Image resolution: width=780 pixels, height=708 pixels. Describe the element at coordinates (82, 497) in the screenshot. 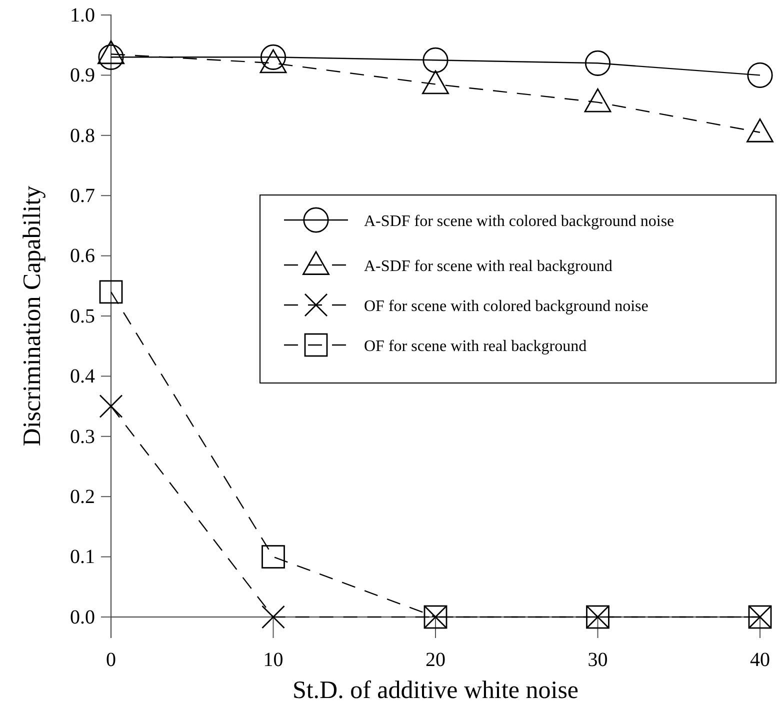

I see `y-tick-label: 0.2` at that location.